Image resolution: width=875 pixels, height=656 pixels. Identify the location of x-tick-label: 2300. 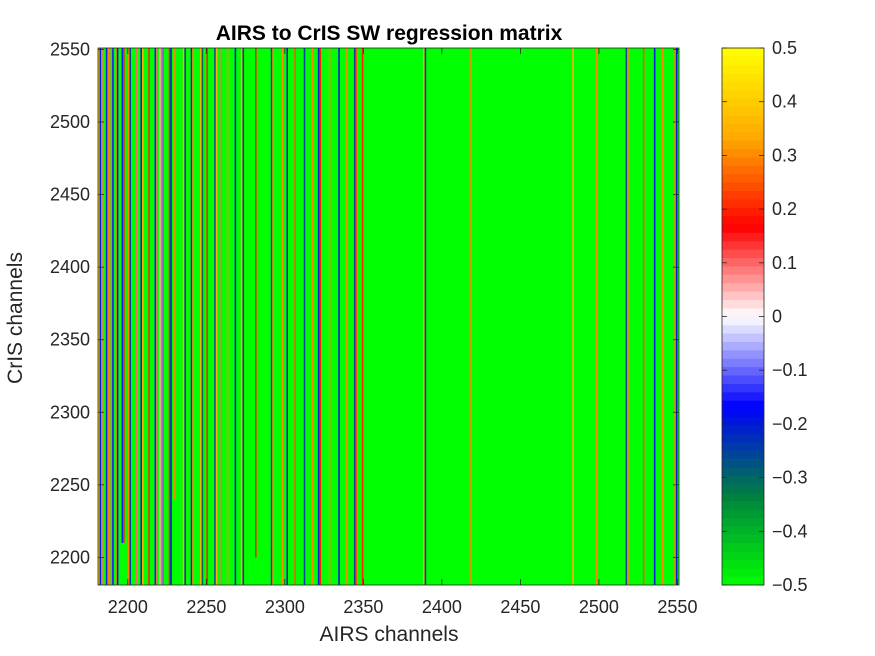
(285, 607).